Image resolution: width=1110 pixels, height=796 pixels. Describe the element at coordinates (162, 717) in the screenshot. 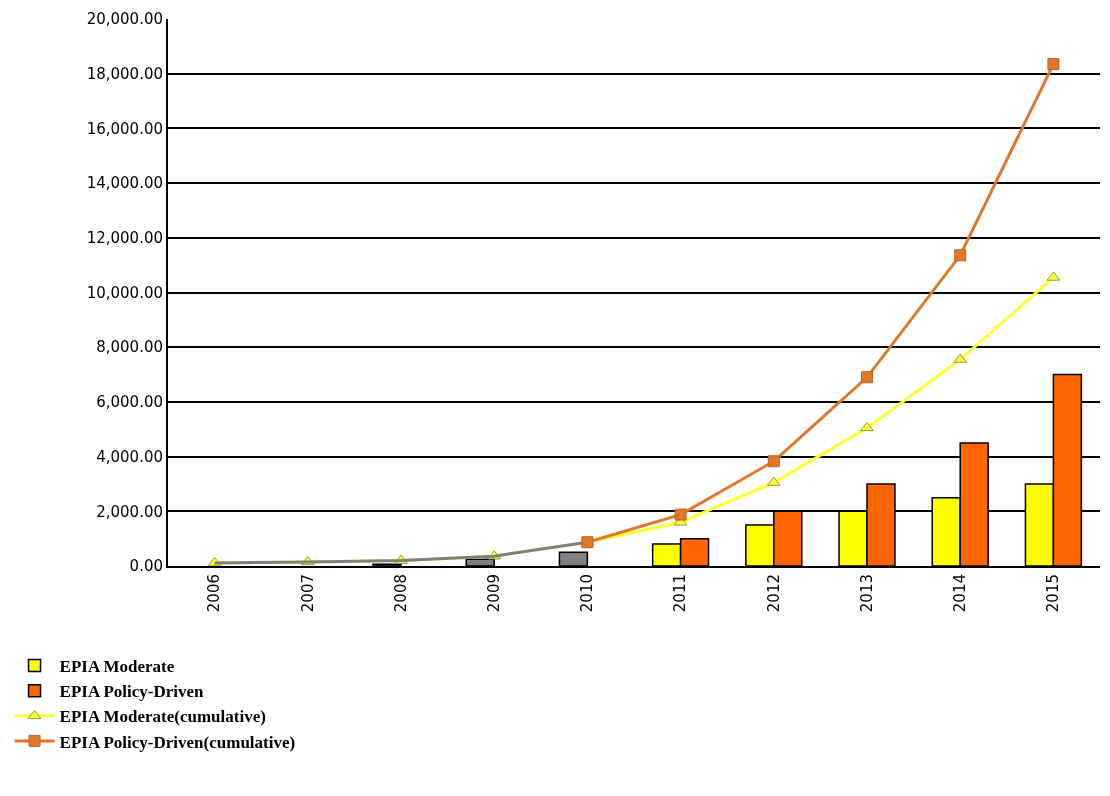

I see `legend-label: EPIA Moderate(cumulative)` at that location.